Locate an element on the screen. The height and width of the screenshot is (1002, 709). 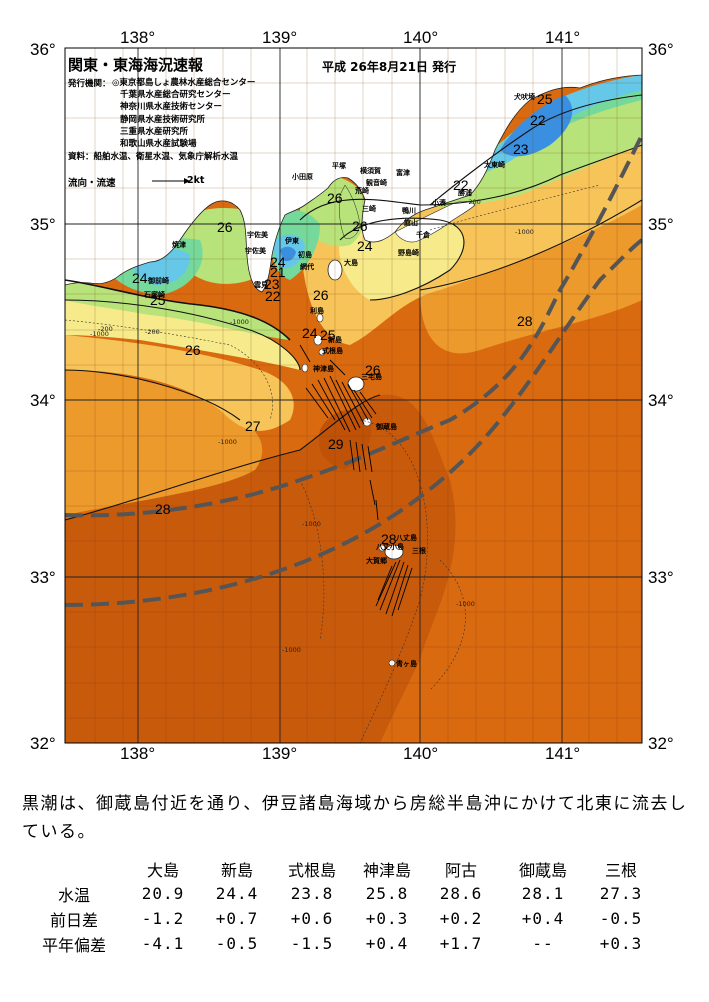
table-cell: +0.3 is located at coordinates (621, 943).